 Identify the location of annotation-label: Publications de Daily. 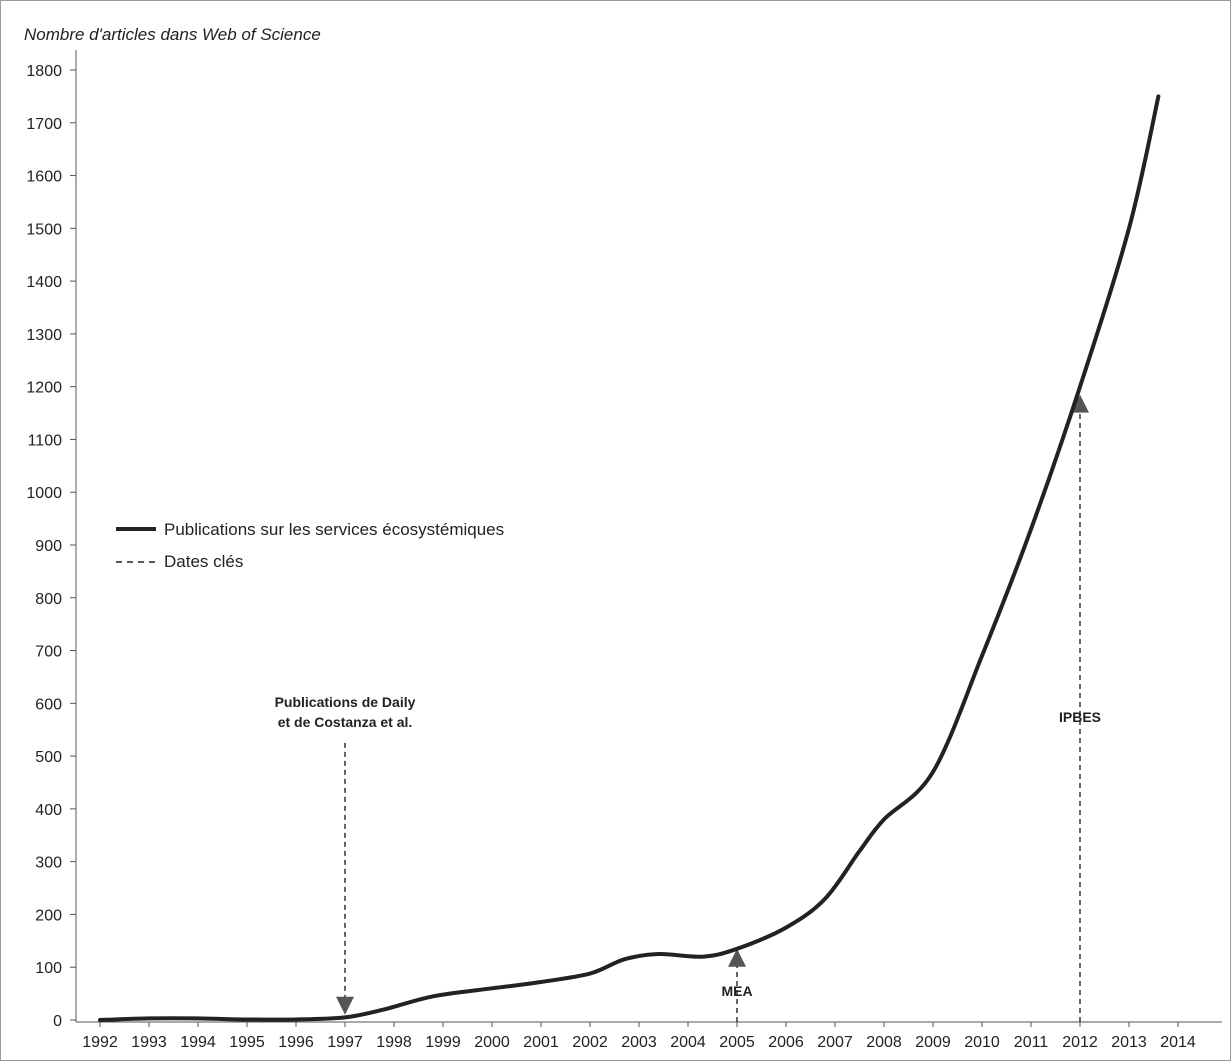
(345, 702).